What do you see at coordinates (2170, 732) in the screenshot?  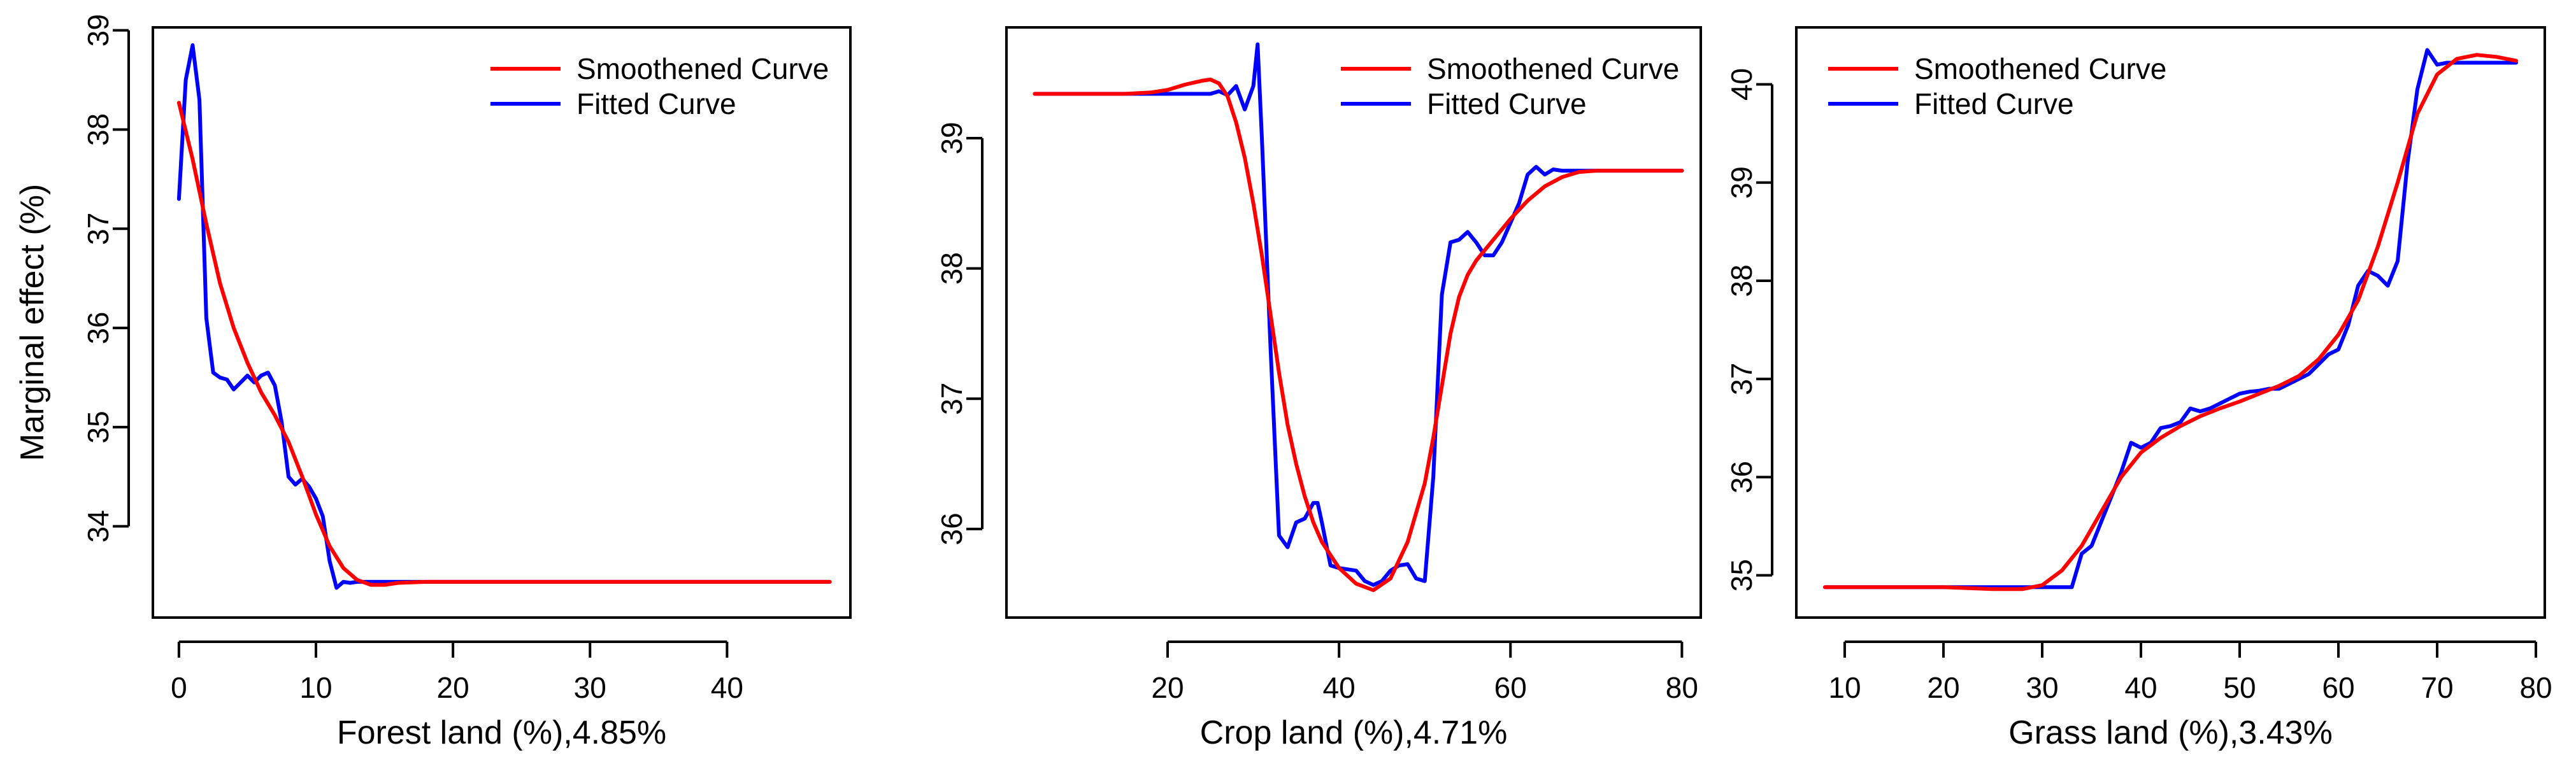 I see `x-axis-title: Grass land (%),3.43%` at bounding box center [2170, 732].